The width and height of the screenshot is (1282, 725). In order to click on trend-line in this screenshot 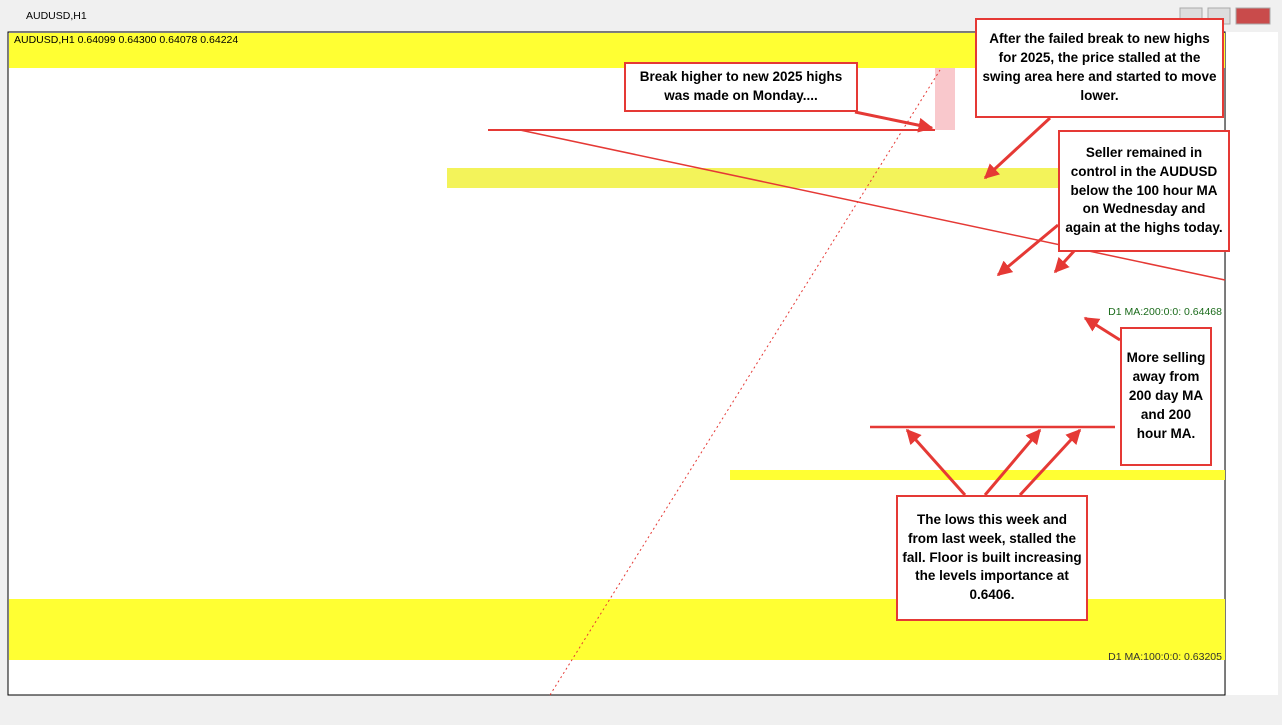, I will do `click(872, 205)`.